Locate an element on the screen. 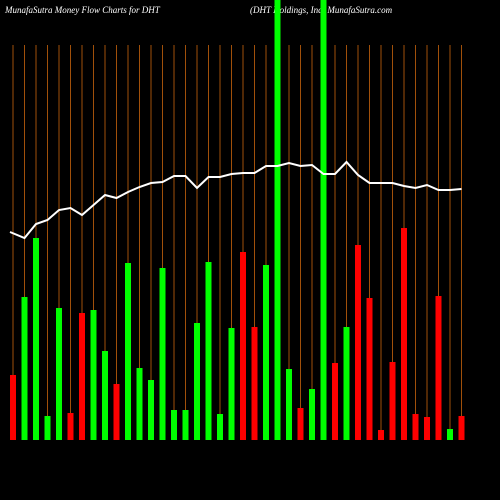 The height and width of the screenshot is (500, 500). chart-title: MunafaSutra Money Flow Charts for DHT is located at coordinates (82, 10).